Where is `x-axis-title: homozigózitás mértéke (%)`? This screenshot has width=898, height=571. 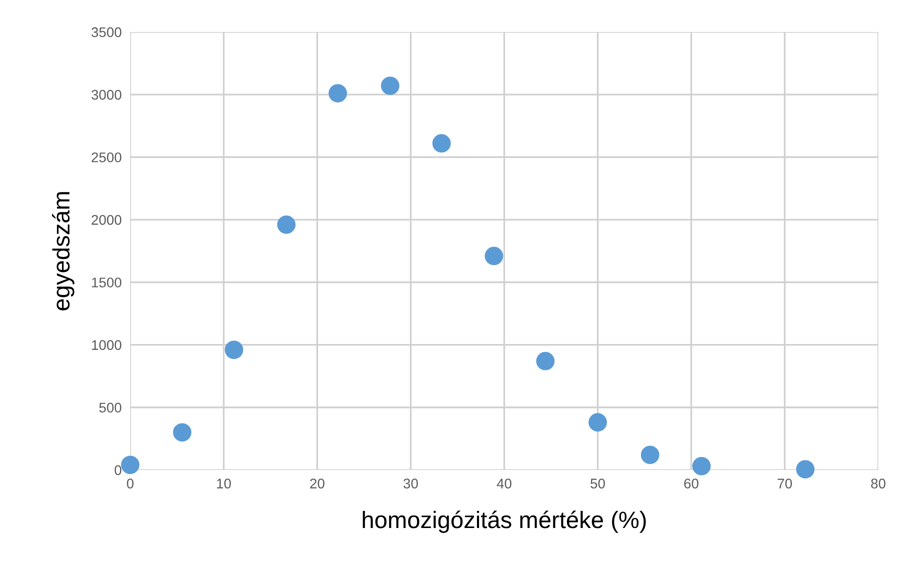
x-axis-title: homozigózitás mértéke (%) is located at coordinates (504, 521).